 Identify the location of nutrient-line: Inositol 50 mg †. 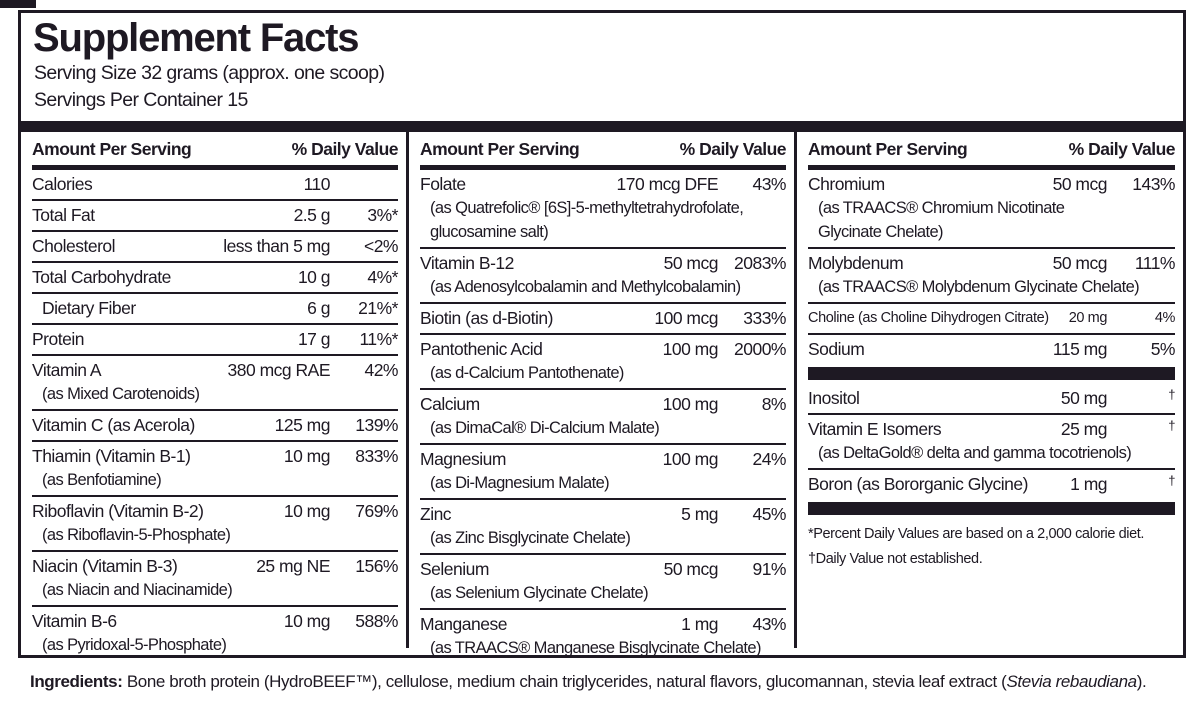
(992, 398).